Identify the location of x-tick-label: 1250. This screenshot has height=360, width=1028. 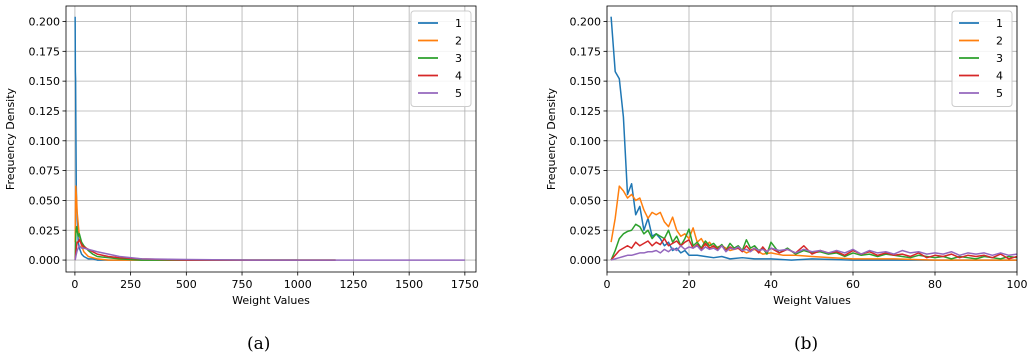
(353, 284).